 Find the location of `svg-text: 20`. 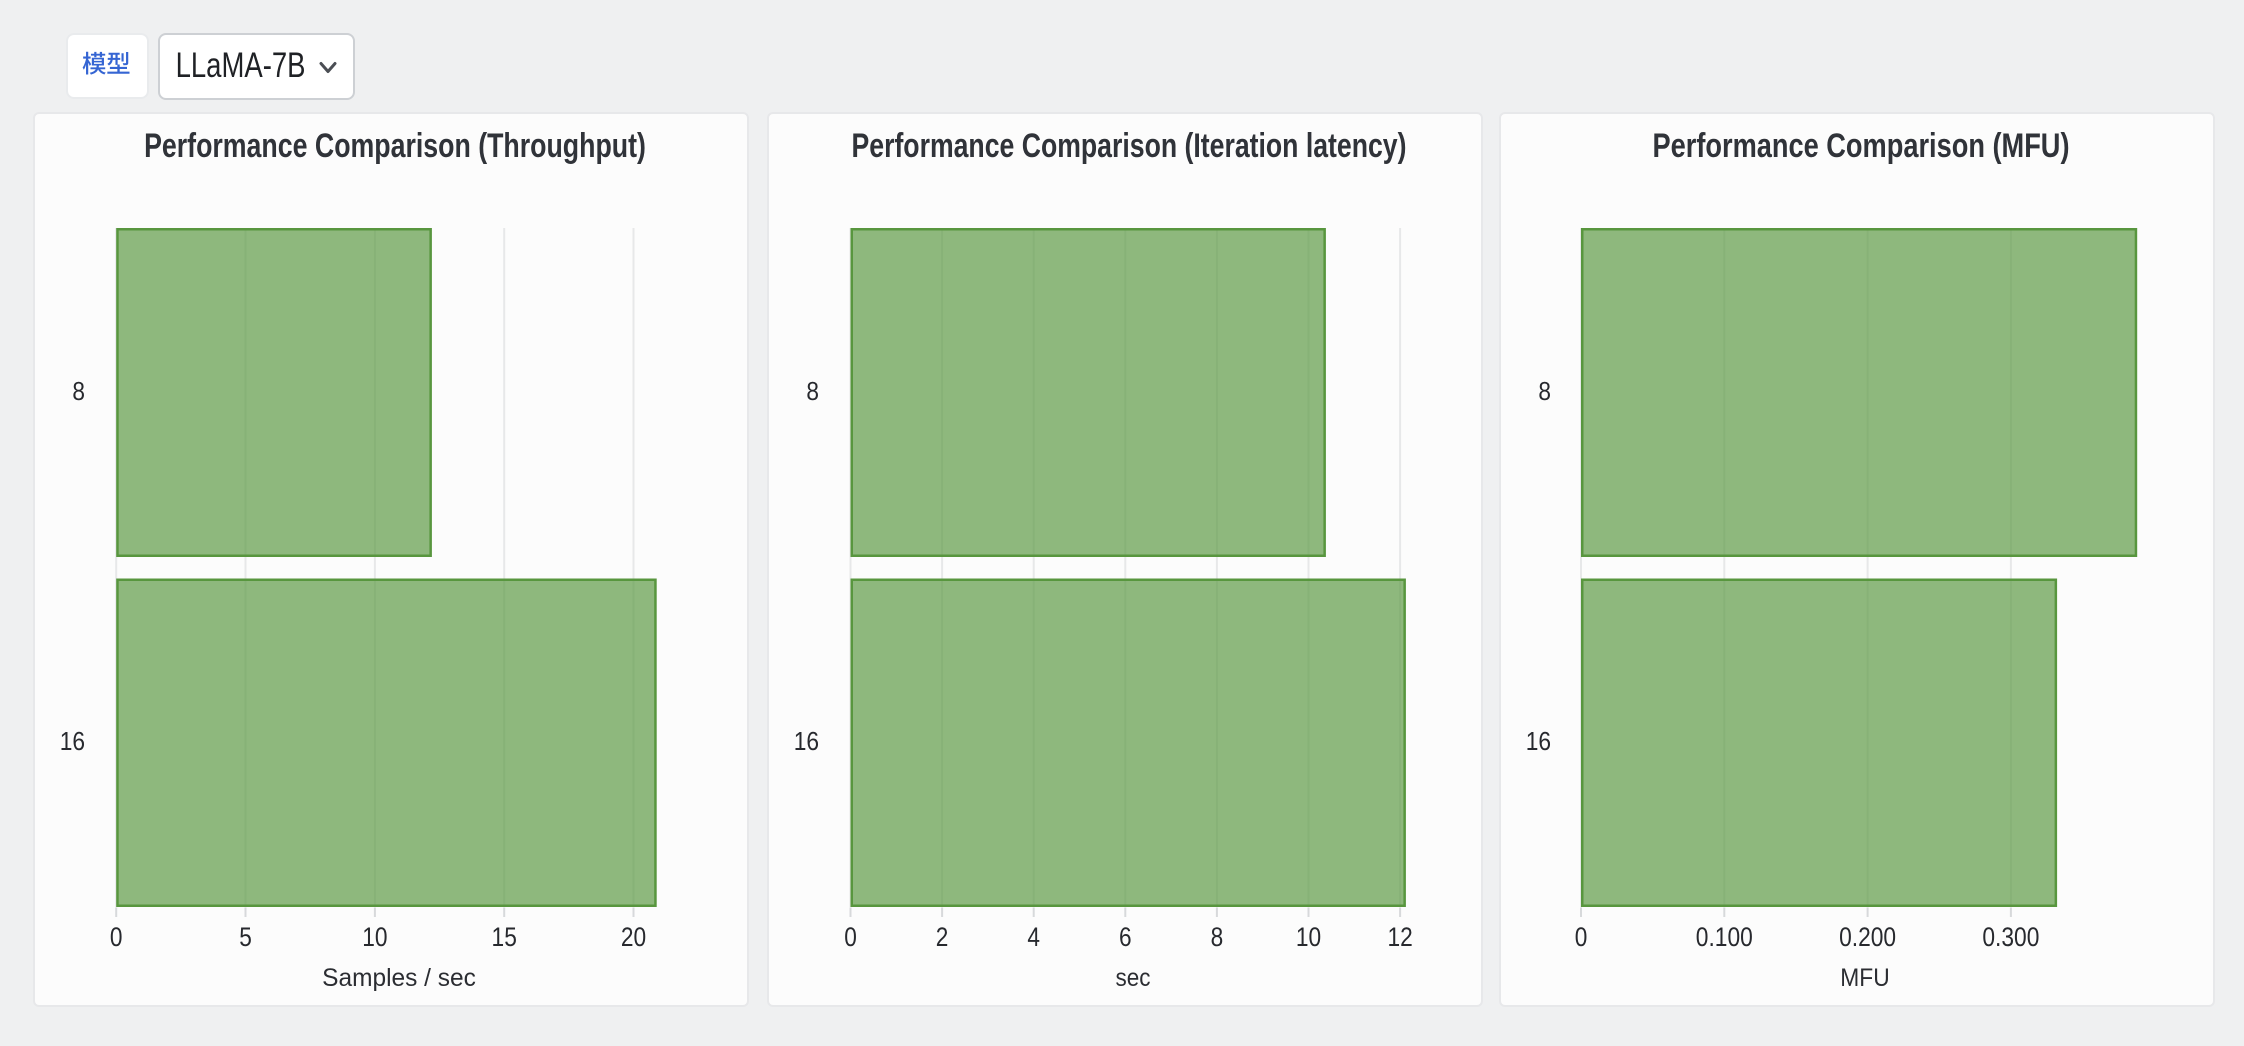

svg-text: 20 is located at coordinates (633, 937).